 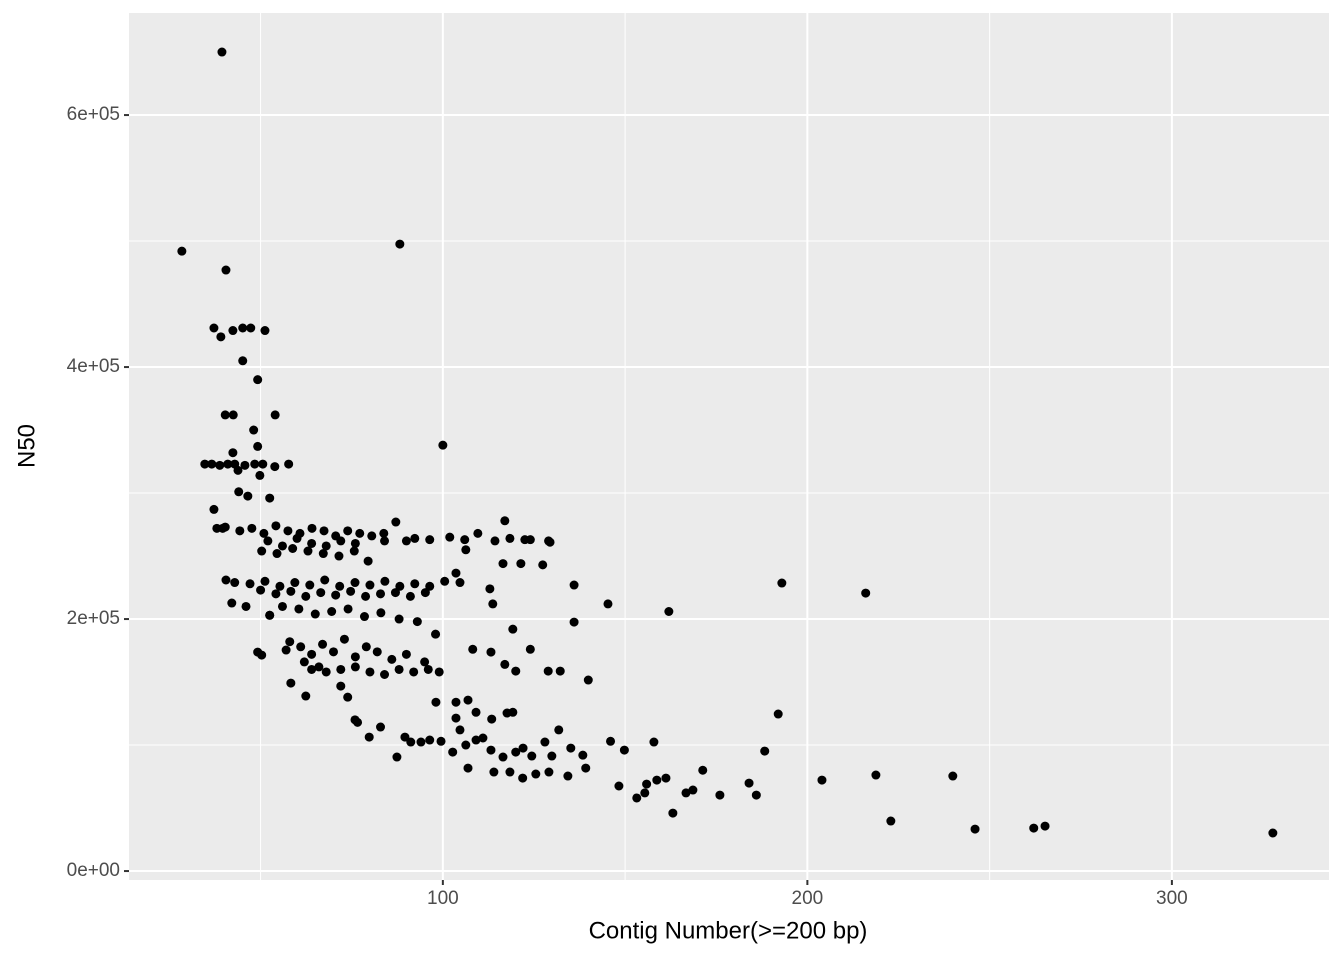 What do you see at coordinates (26, 446) in the screenshot?
I see `y-axis-title: N50` at bounding box center [26, 446].